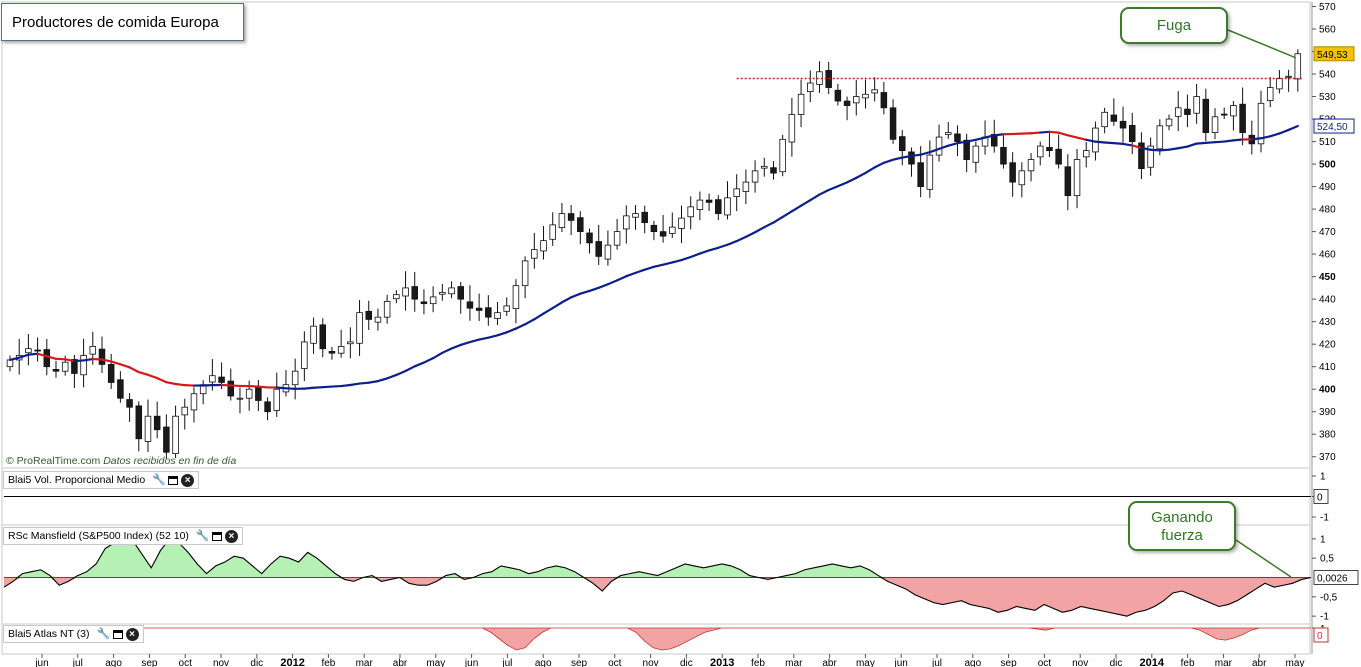 The width and height of the screenshot is (1361, 667). I want to click on x-tick-label: may, so click(435, 662).